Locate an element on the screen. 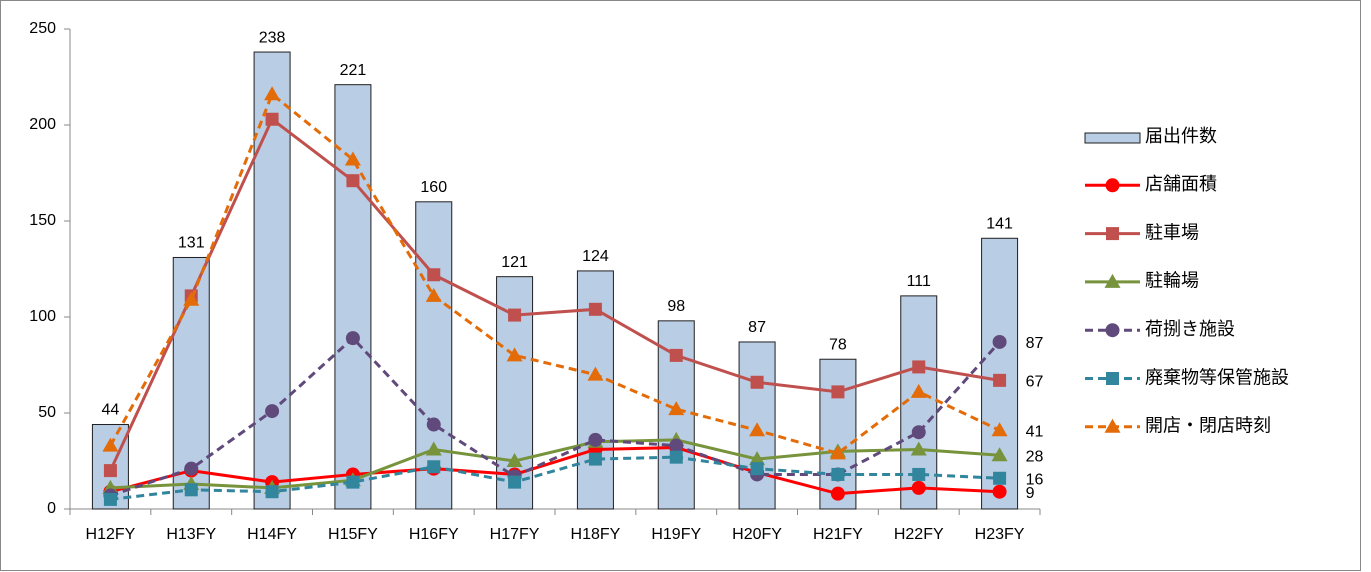  bar-value-label: 111 is located at coordinates (919, 281).